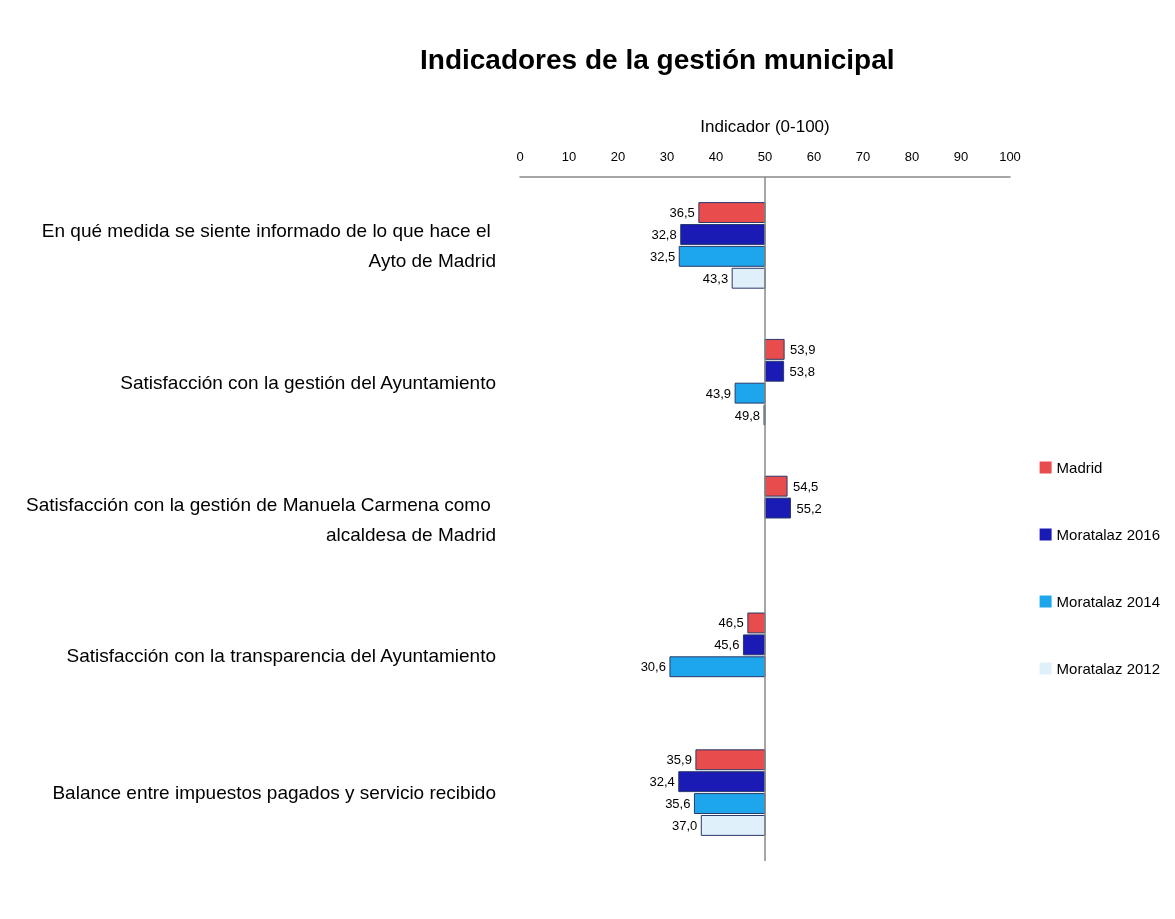  I want to click on x-tick-label: 80, so click(912, 156).